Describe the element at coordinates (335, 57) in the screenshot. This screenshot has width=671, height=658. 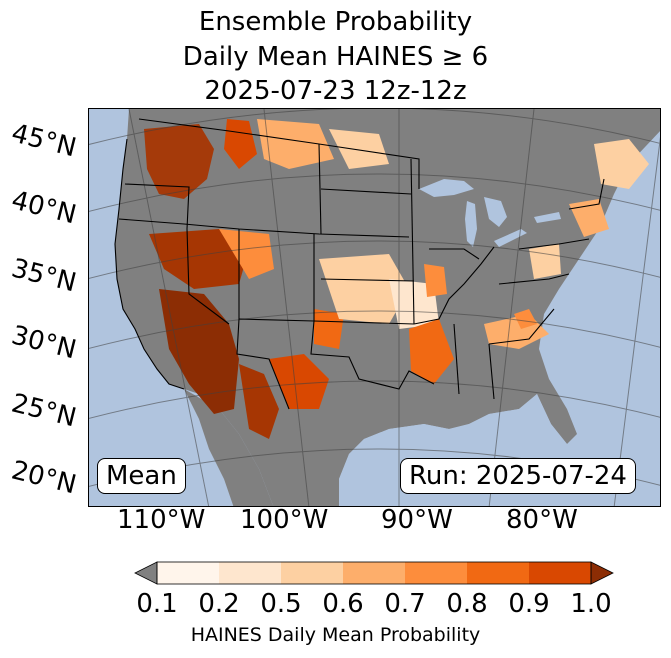
I see `title-line-2: Daily Mean HAINES ≥ 6` at that location.